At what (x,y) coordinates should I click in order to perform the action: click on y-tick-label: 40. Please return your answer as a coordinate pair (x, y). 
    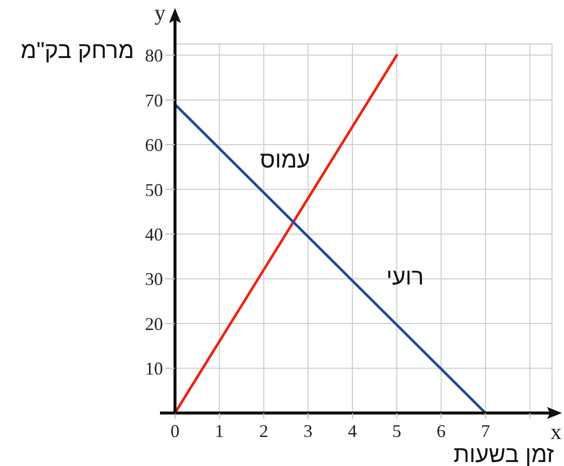
    Looking at the image, I should click on (154, 234).